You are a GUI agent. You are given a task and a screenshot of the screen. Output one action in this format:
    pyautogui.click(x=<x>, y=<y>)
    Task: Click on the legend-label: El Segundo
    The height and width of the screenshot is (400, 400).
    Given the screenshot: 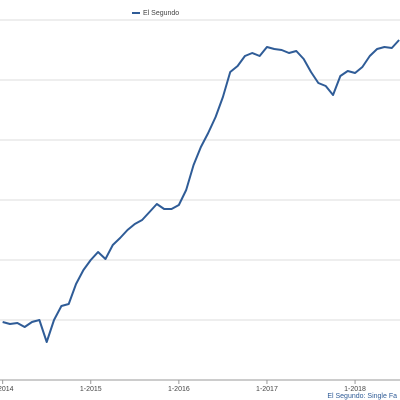 What is the action you would take?
    pyautogui.click(x=161, y=13)
    